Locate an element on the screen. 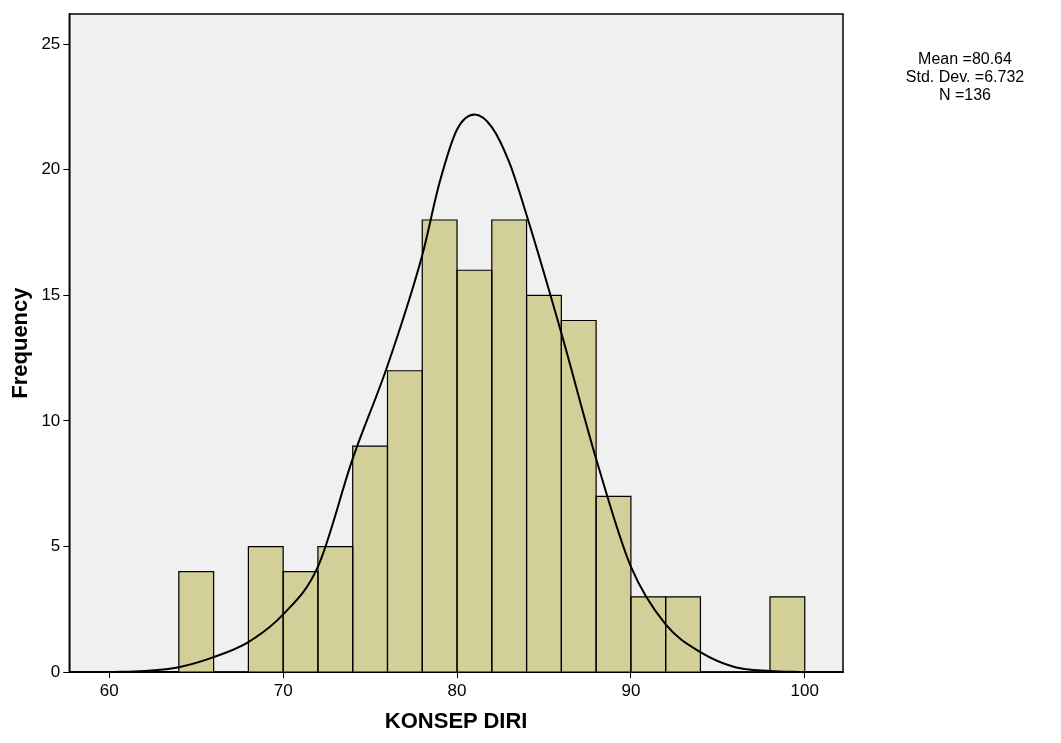 This screenshot has height=743, width=1061. y-tick-label: 20 is located at coordinates (51, 169).